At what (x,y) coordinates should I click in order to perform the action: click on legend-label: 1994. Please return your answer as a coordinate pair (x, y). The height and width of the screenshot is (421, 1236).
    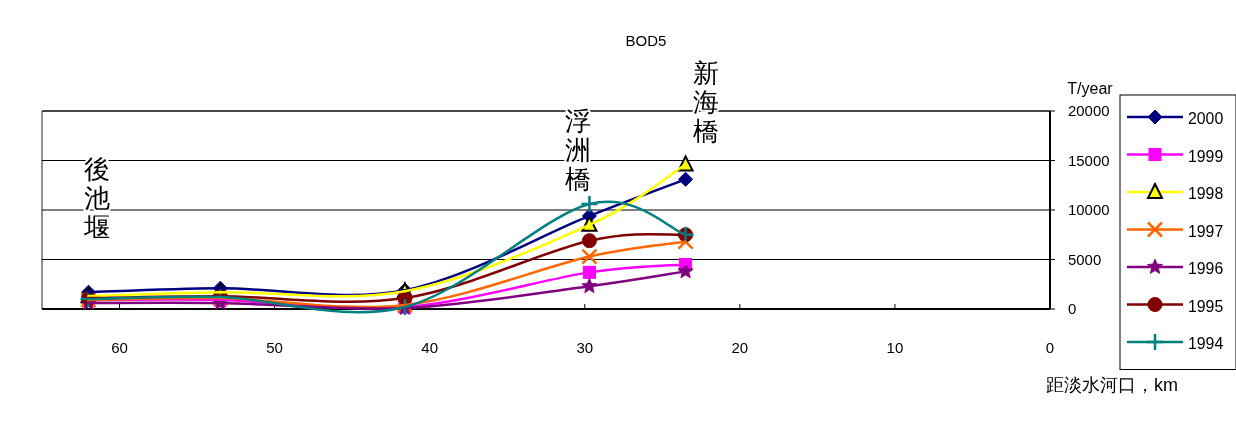
    Looking at the image, I should click on (1207, 343).